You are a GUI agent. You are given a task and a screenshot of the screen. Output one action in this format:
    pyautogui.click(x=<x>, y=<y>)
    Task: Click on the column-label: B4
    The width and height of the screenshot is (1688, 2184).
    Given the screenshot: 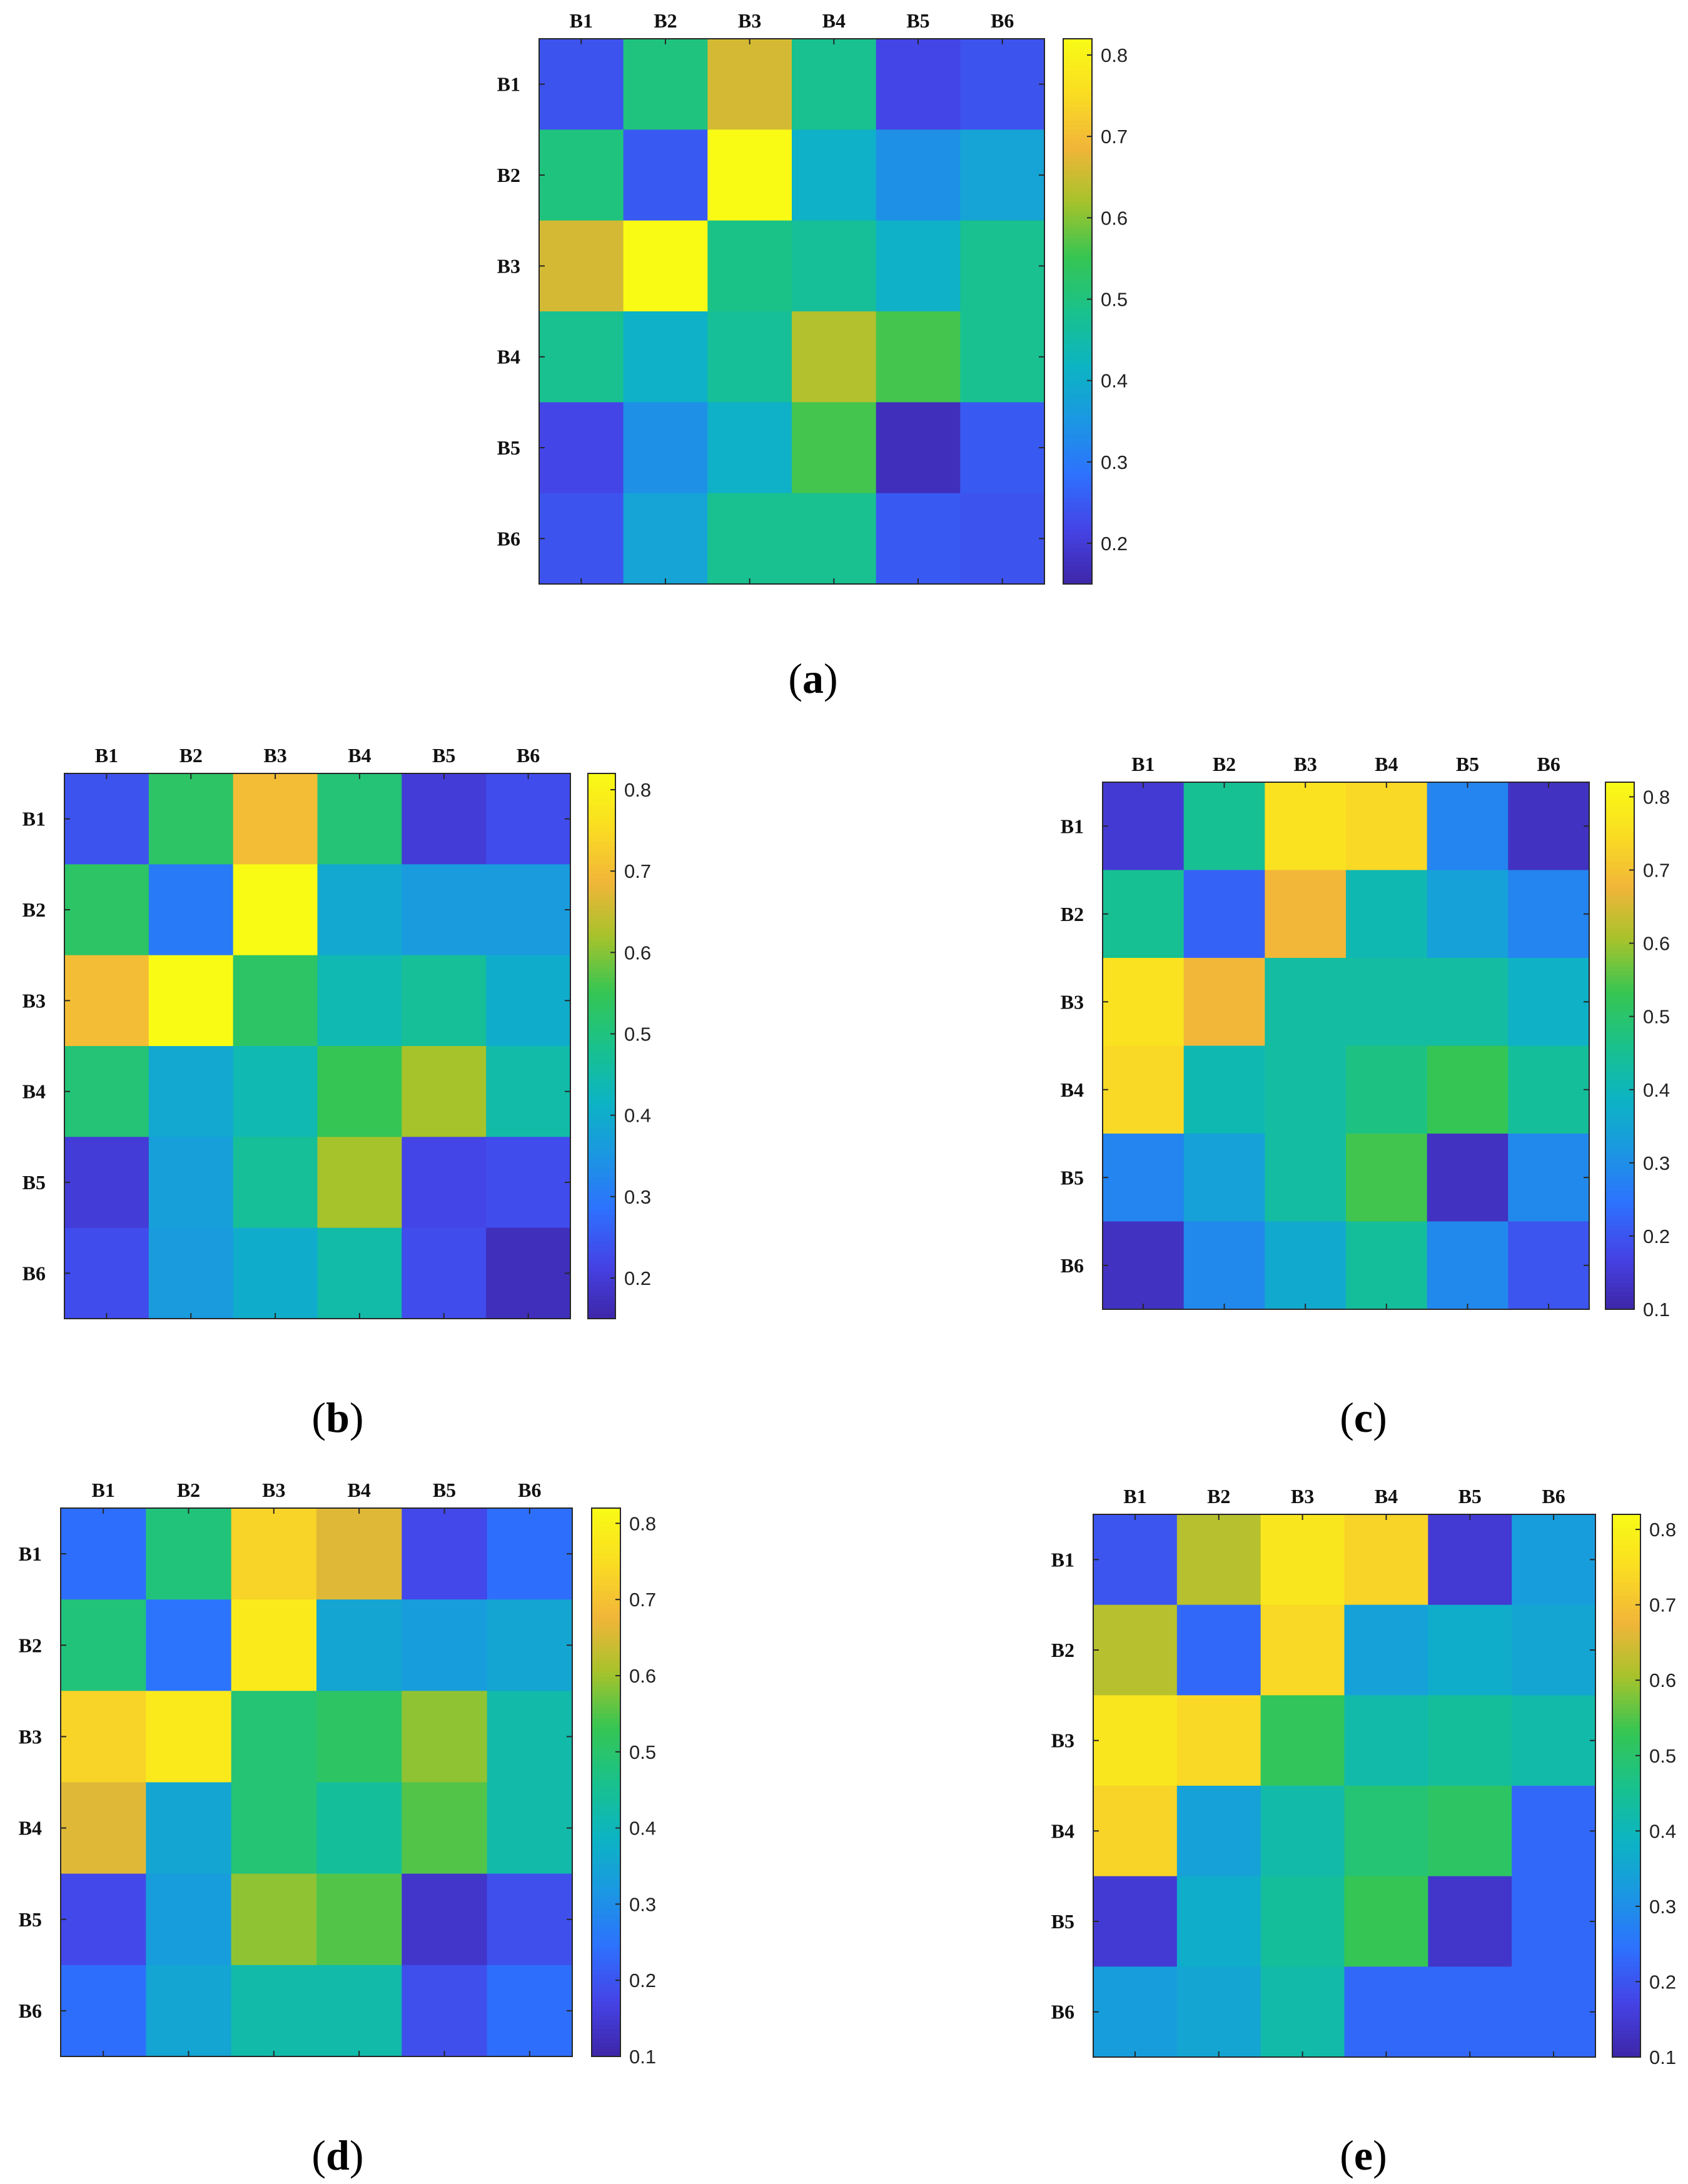 What is the action you would take?
    pyautogui.click(x=359, y=756)
    